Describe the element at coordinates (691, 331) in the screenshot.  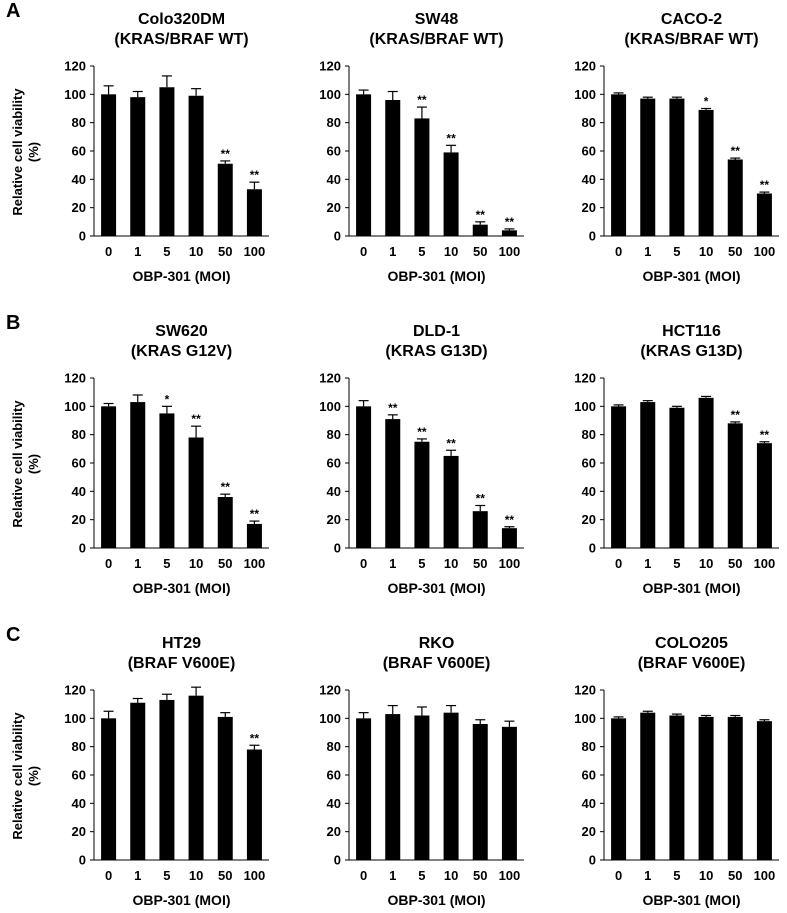
I see `chart-title: HCT116` at that location.